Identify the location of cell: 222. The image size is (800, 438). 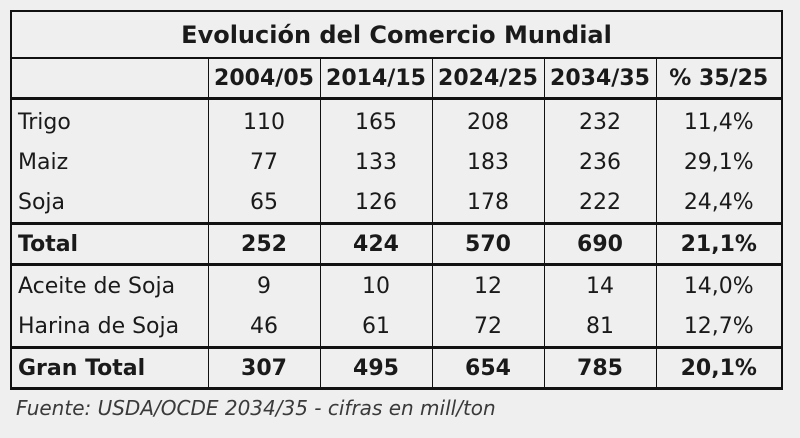
(600, 203).